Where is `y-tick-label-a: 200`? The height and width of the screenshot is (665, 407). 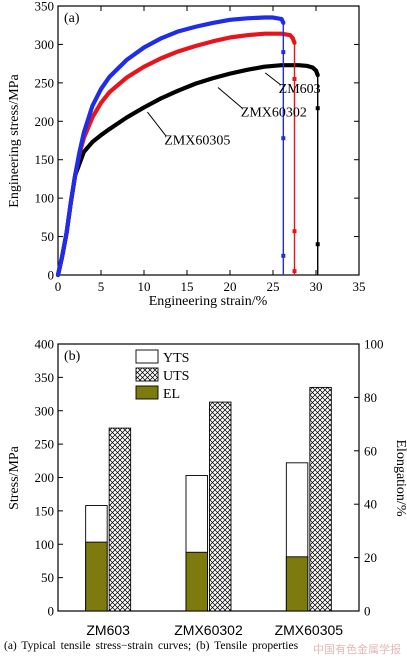 y-tick-label-a: 200 is located at coordinates (45, 121).